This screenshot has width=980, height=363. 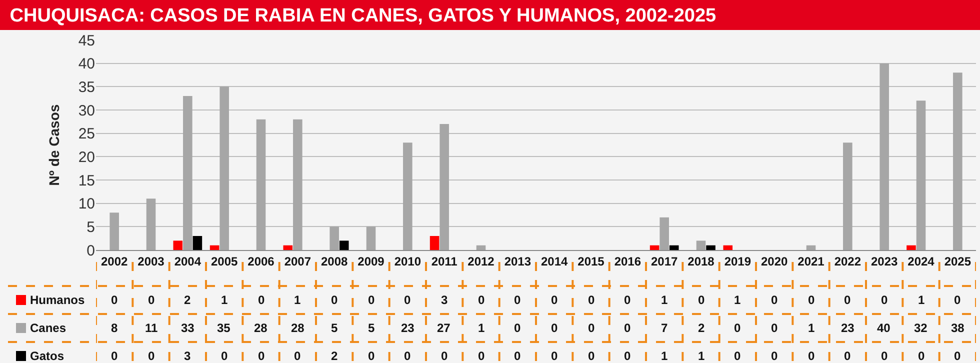 I want to click on y-tick-label: 25, so click(x=86, y=134).